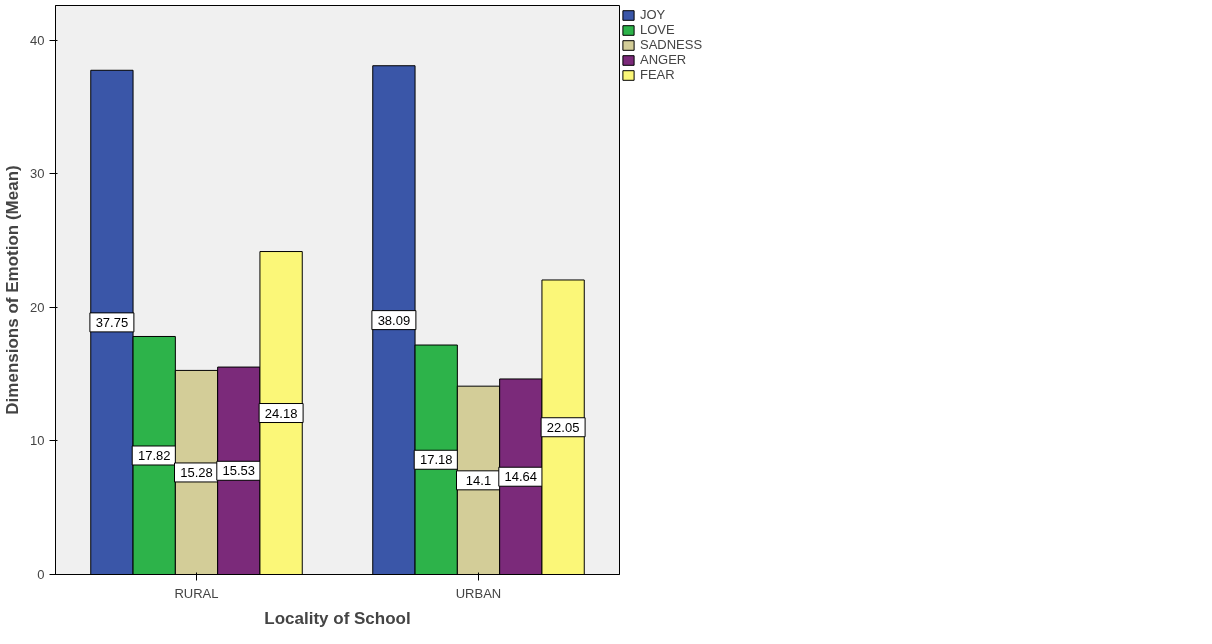 The image size is (1212, 644). Describe the element at coordinates (337, 618) in the screenshot. I see `x-axis-title: Locality of School` at that location.